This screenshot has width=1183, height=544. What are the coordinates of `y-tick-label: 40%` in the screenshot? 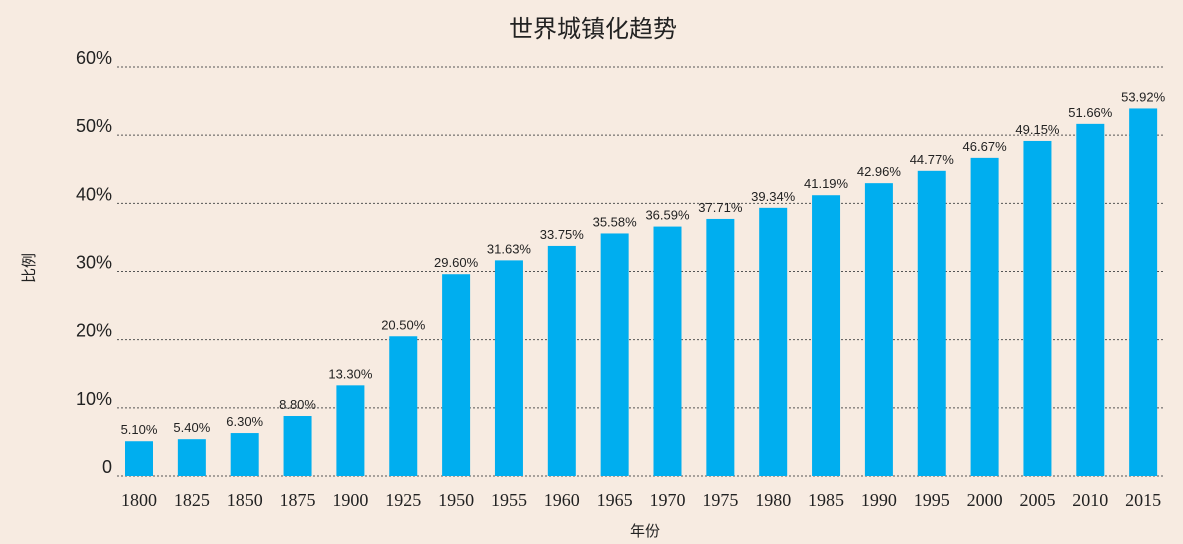 It's located at (94, 194).